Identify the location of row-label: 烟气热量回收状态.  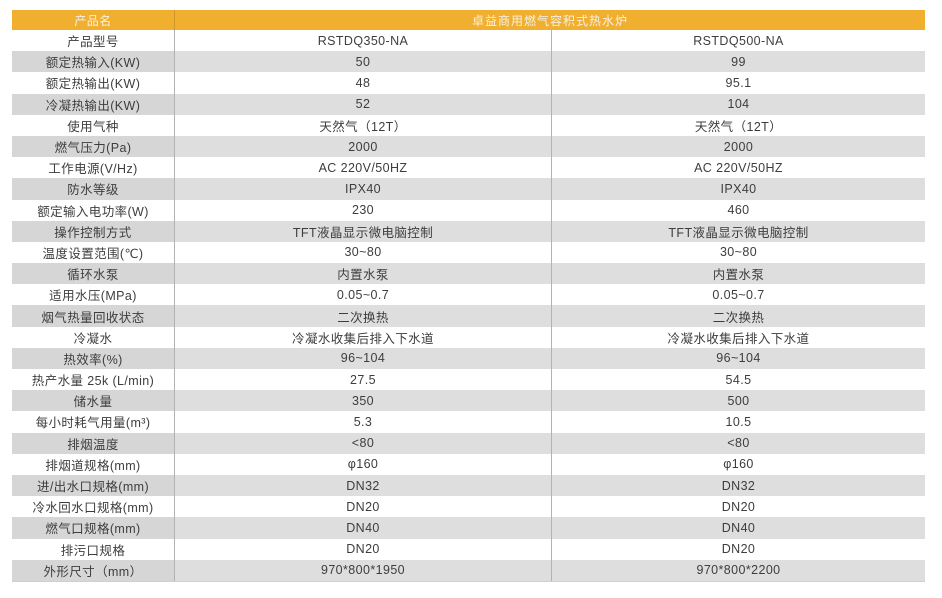
(93, 316).